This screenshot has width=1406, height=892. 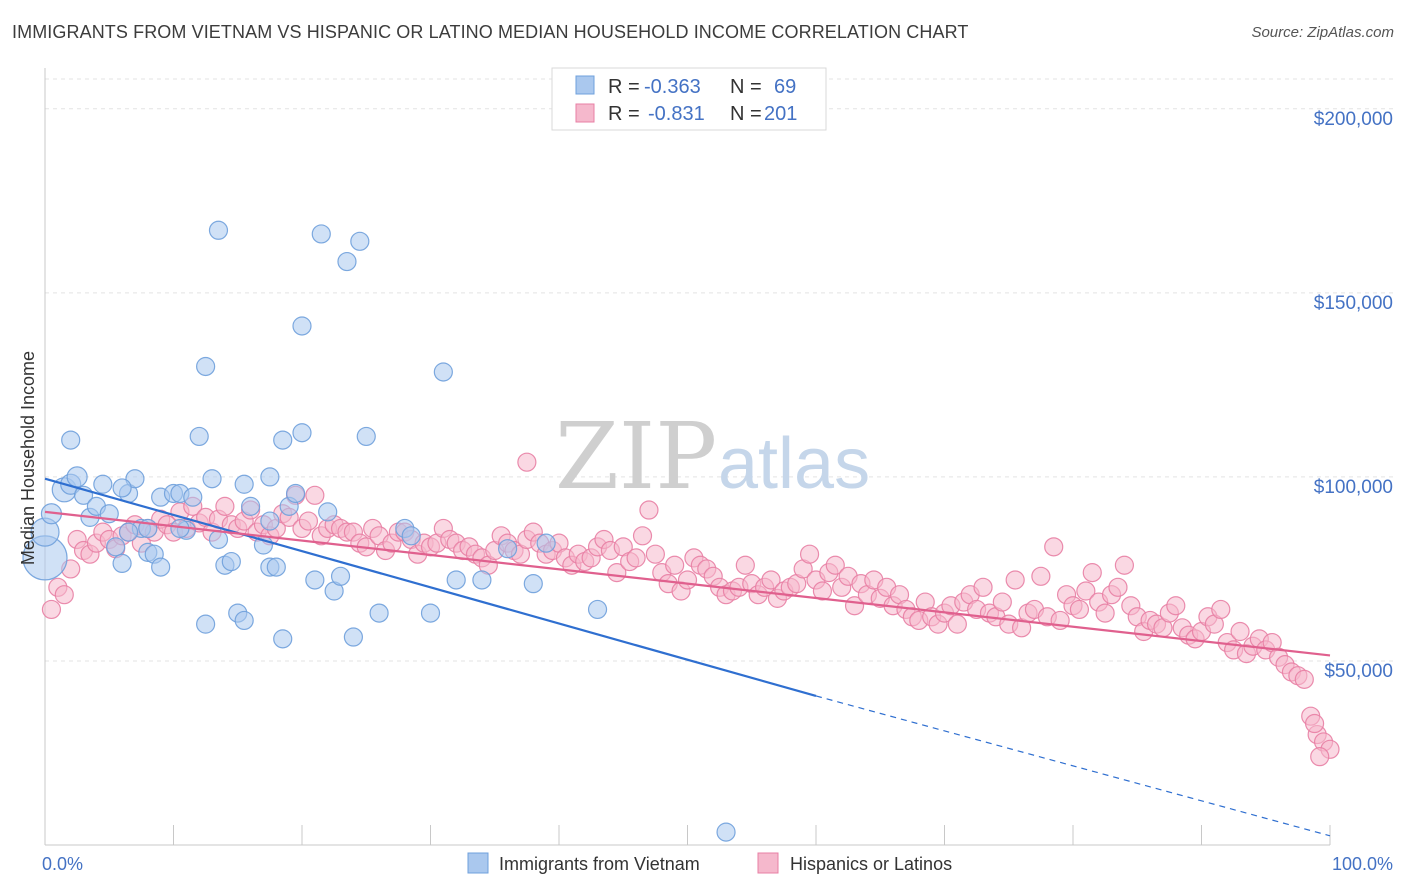 I want to click on y-tick-labels: $50,000 $100,000 $150,000 $200,000, so click(x=1353, y=395).